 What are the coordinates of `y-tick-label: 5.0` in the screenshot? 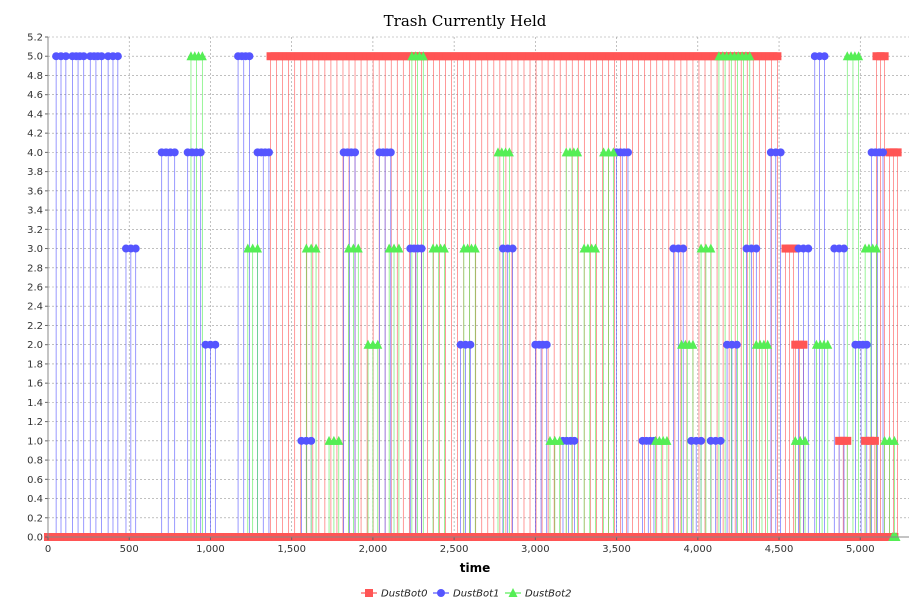 It's located at (35, 57).